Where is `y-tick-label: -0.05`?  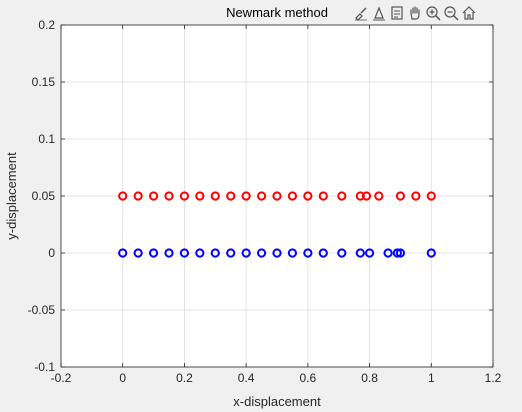 y-tick-label: -0.05 is located at coordinates (42, 310).